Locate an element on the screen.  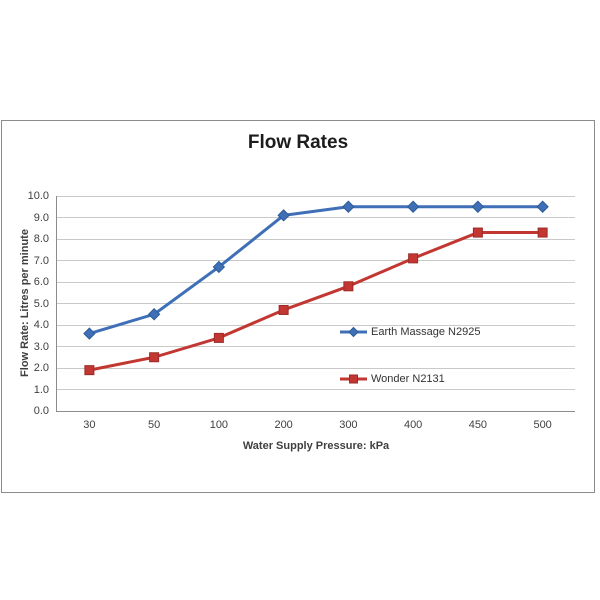
y-tick-label: 4.0 is located at coordinates (41, 325).